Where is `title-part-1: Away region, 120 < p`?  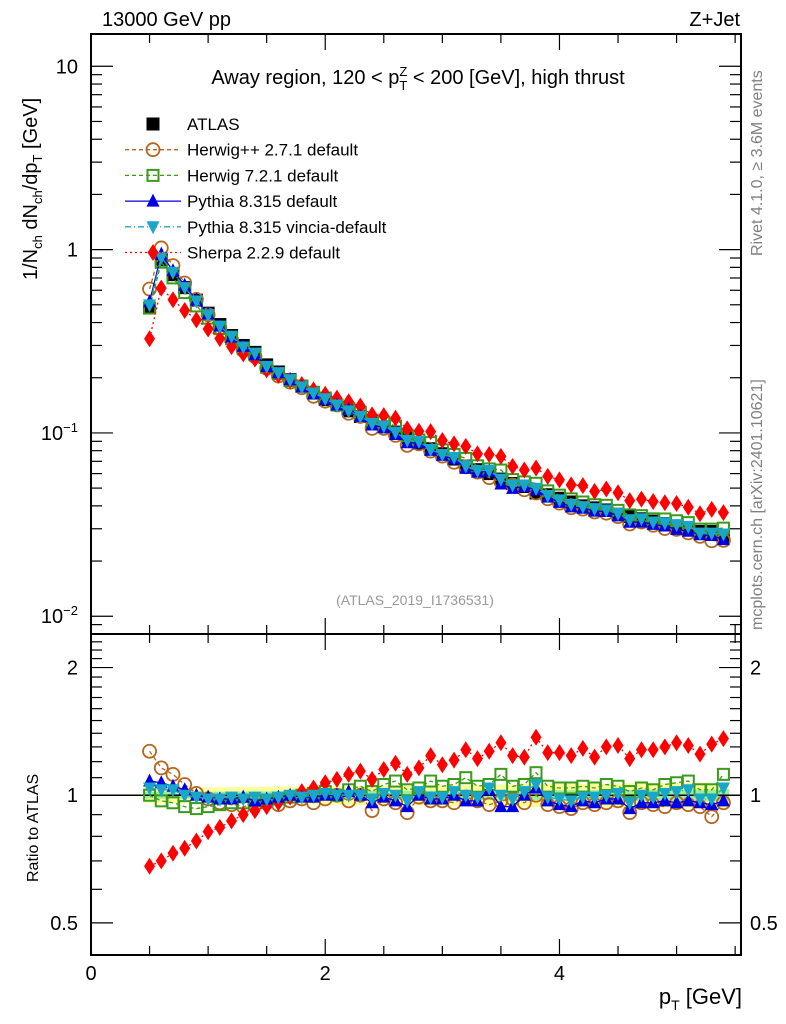
title-part-1: Away region, 120 < p is located at coordinates (305, 78).